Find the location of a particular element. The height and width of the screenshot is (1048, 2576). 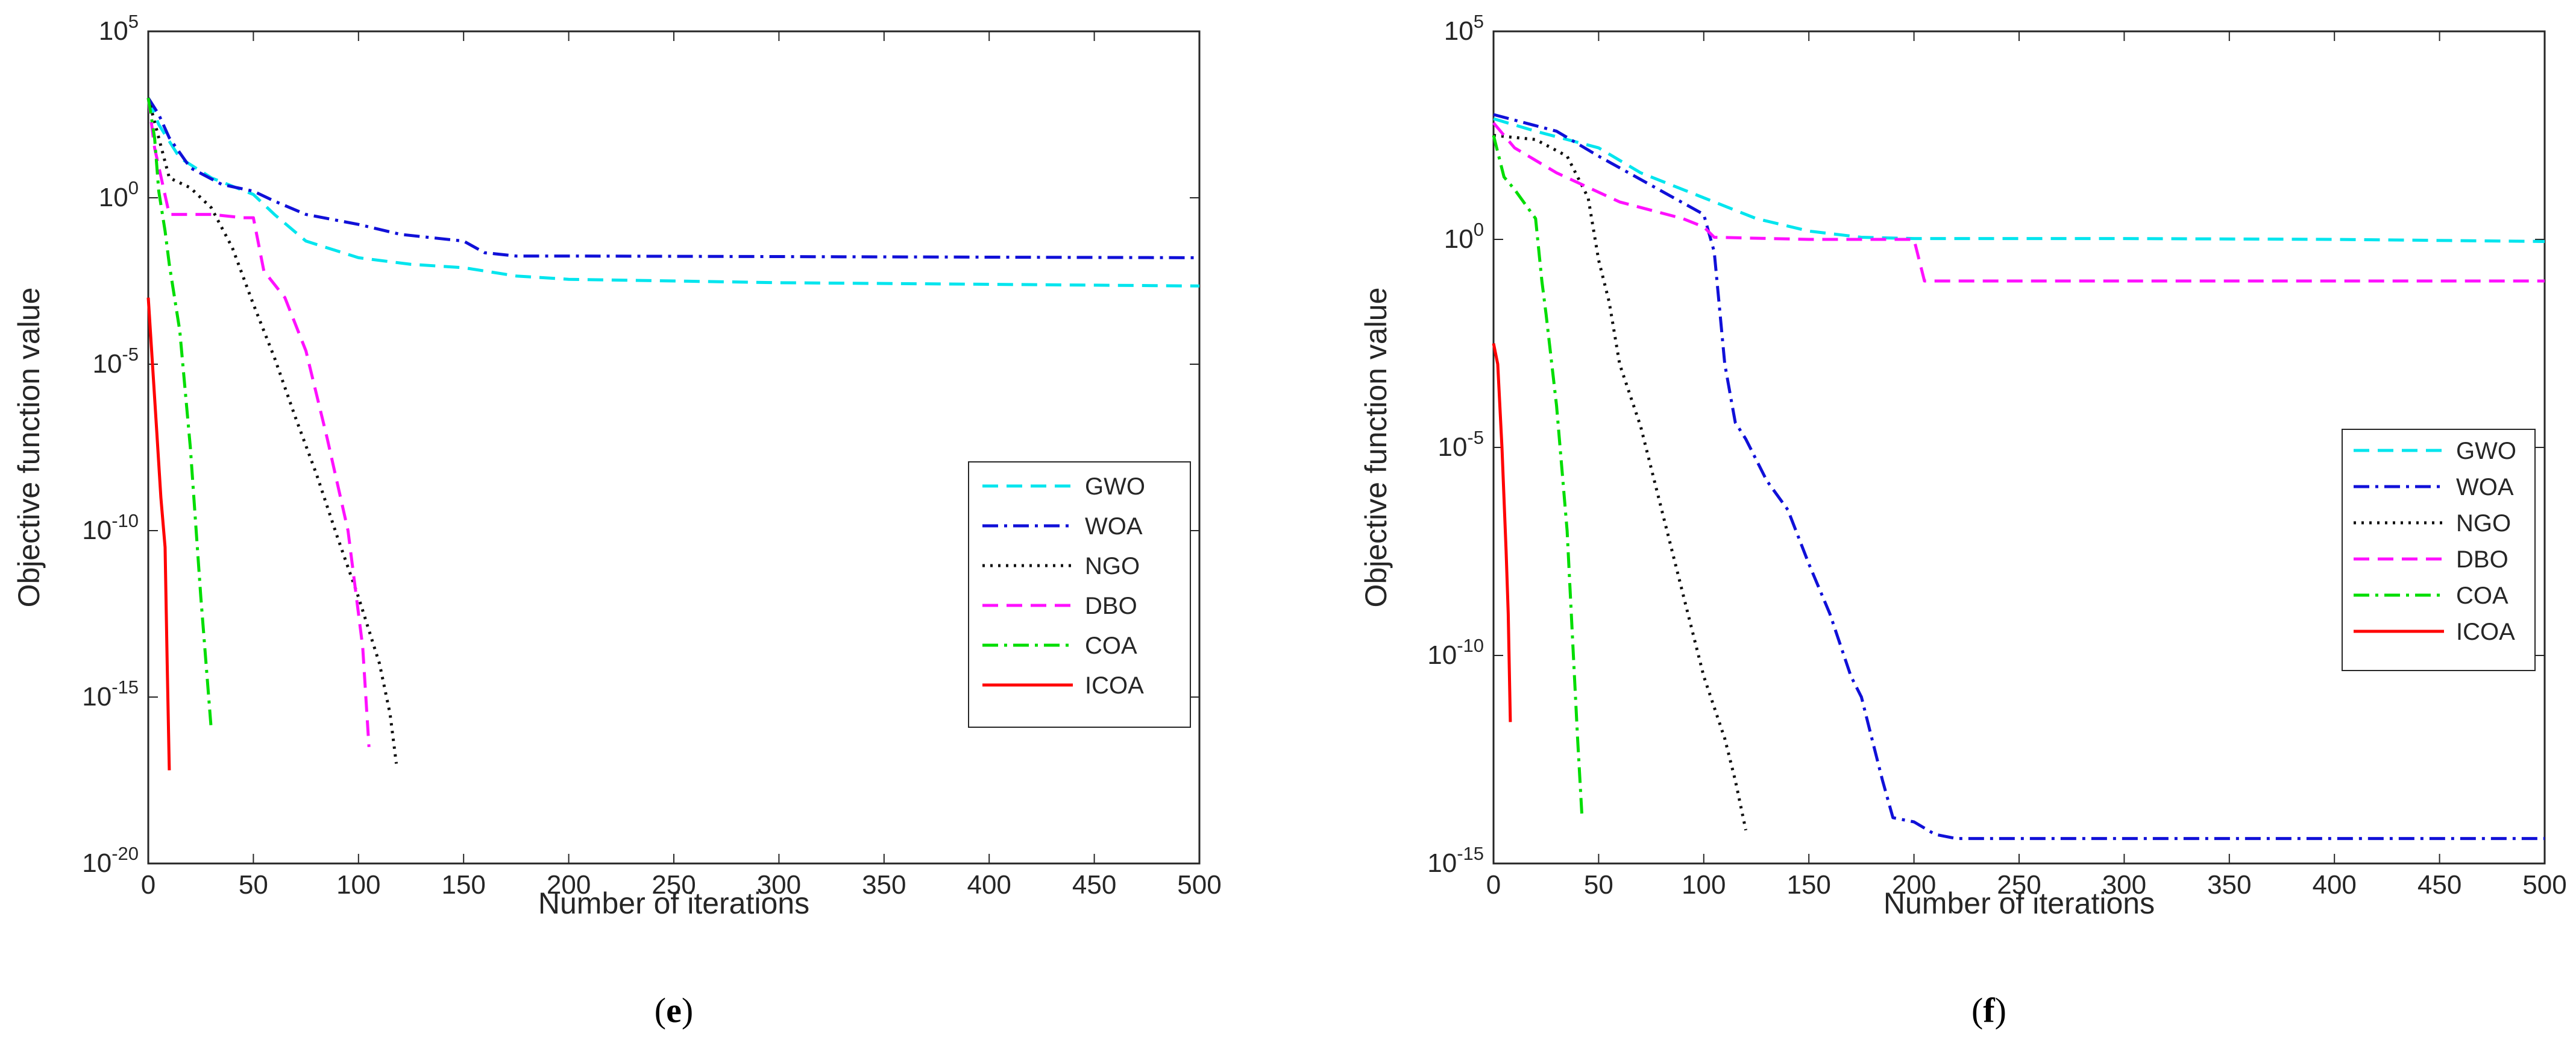

caption-letter: f is located at coordinates (1989, 1011).